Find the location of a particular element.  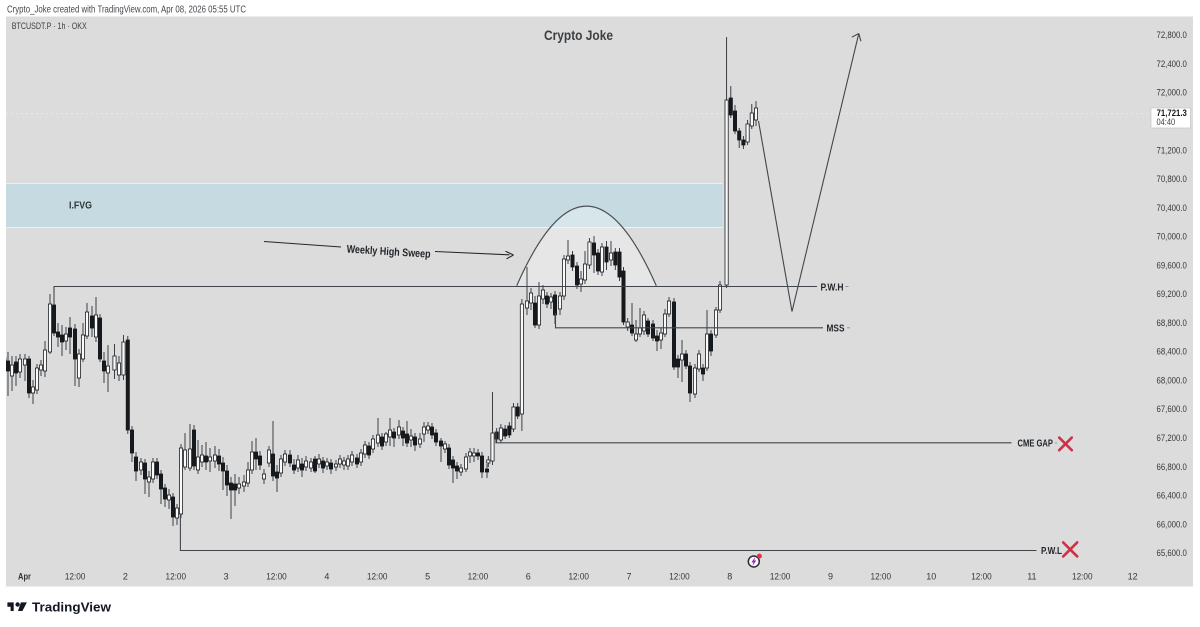

svg-text: 66,000.0 is located at coordinates (1172, 524).